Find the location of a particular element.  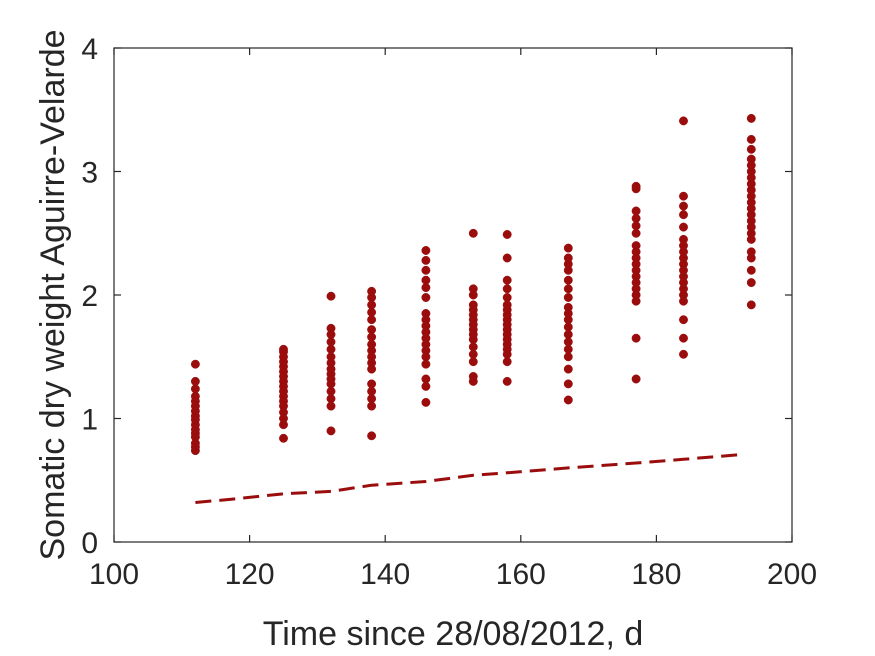

x-tick-label: 100 is located at coordinates (114, 574).